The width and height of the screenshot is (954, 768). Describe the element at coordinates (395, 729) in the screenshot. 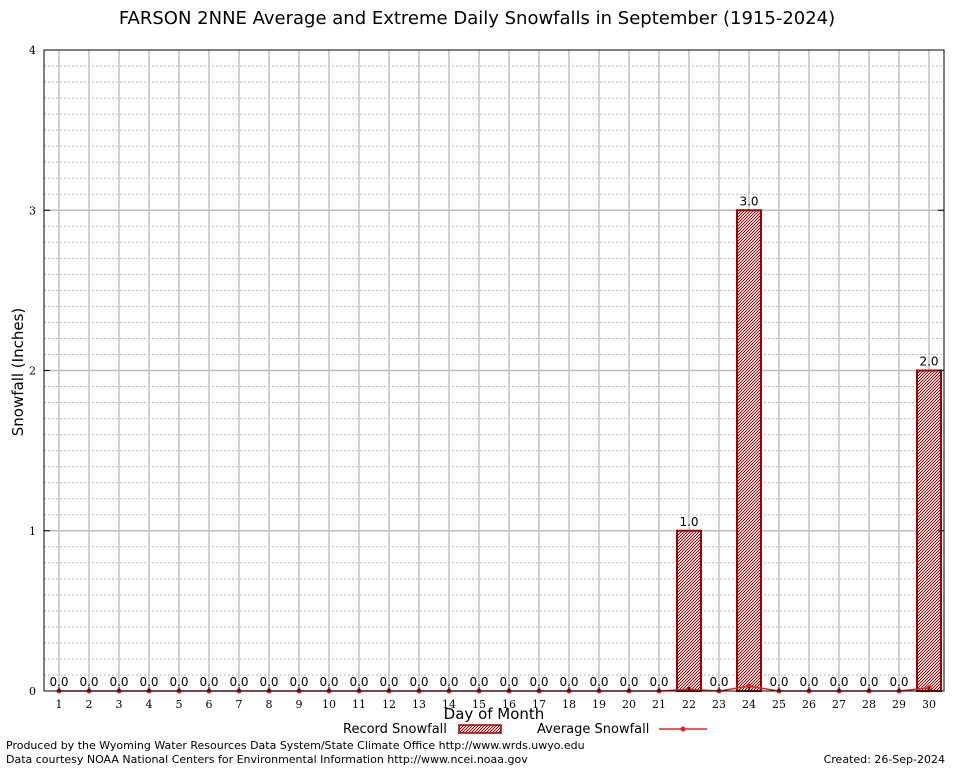

I see `legend-record-label: Record Snowfall` at that location.